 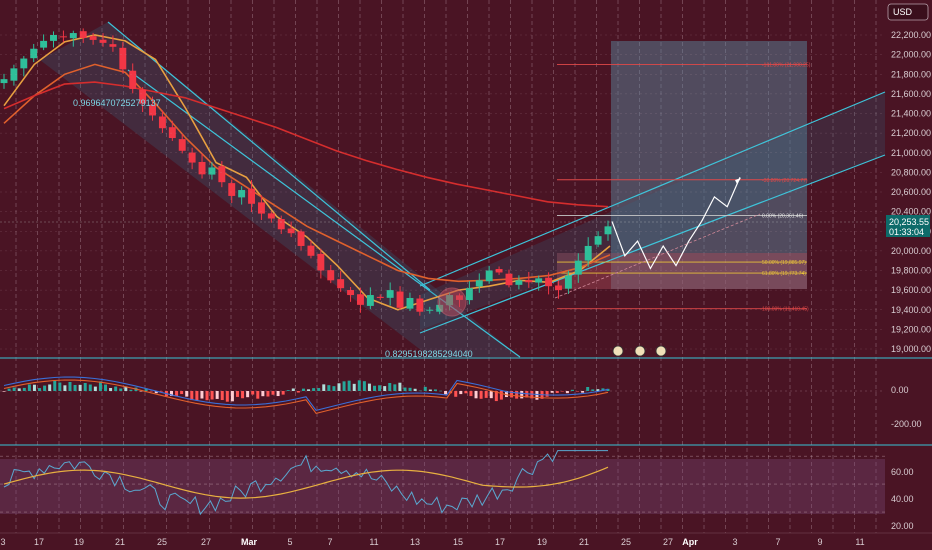 What do you see at coordinates (786, 65) in the screenshot?
I see `fib-label: -161.80% (21,900.25)` at bounding box center [786, 65].